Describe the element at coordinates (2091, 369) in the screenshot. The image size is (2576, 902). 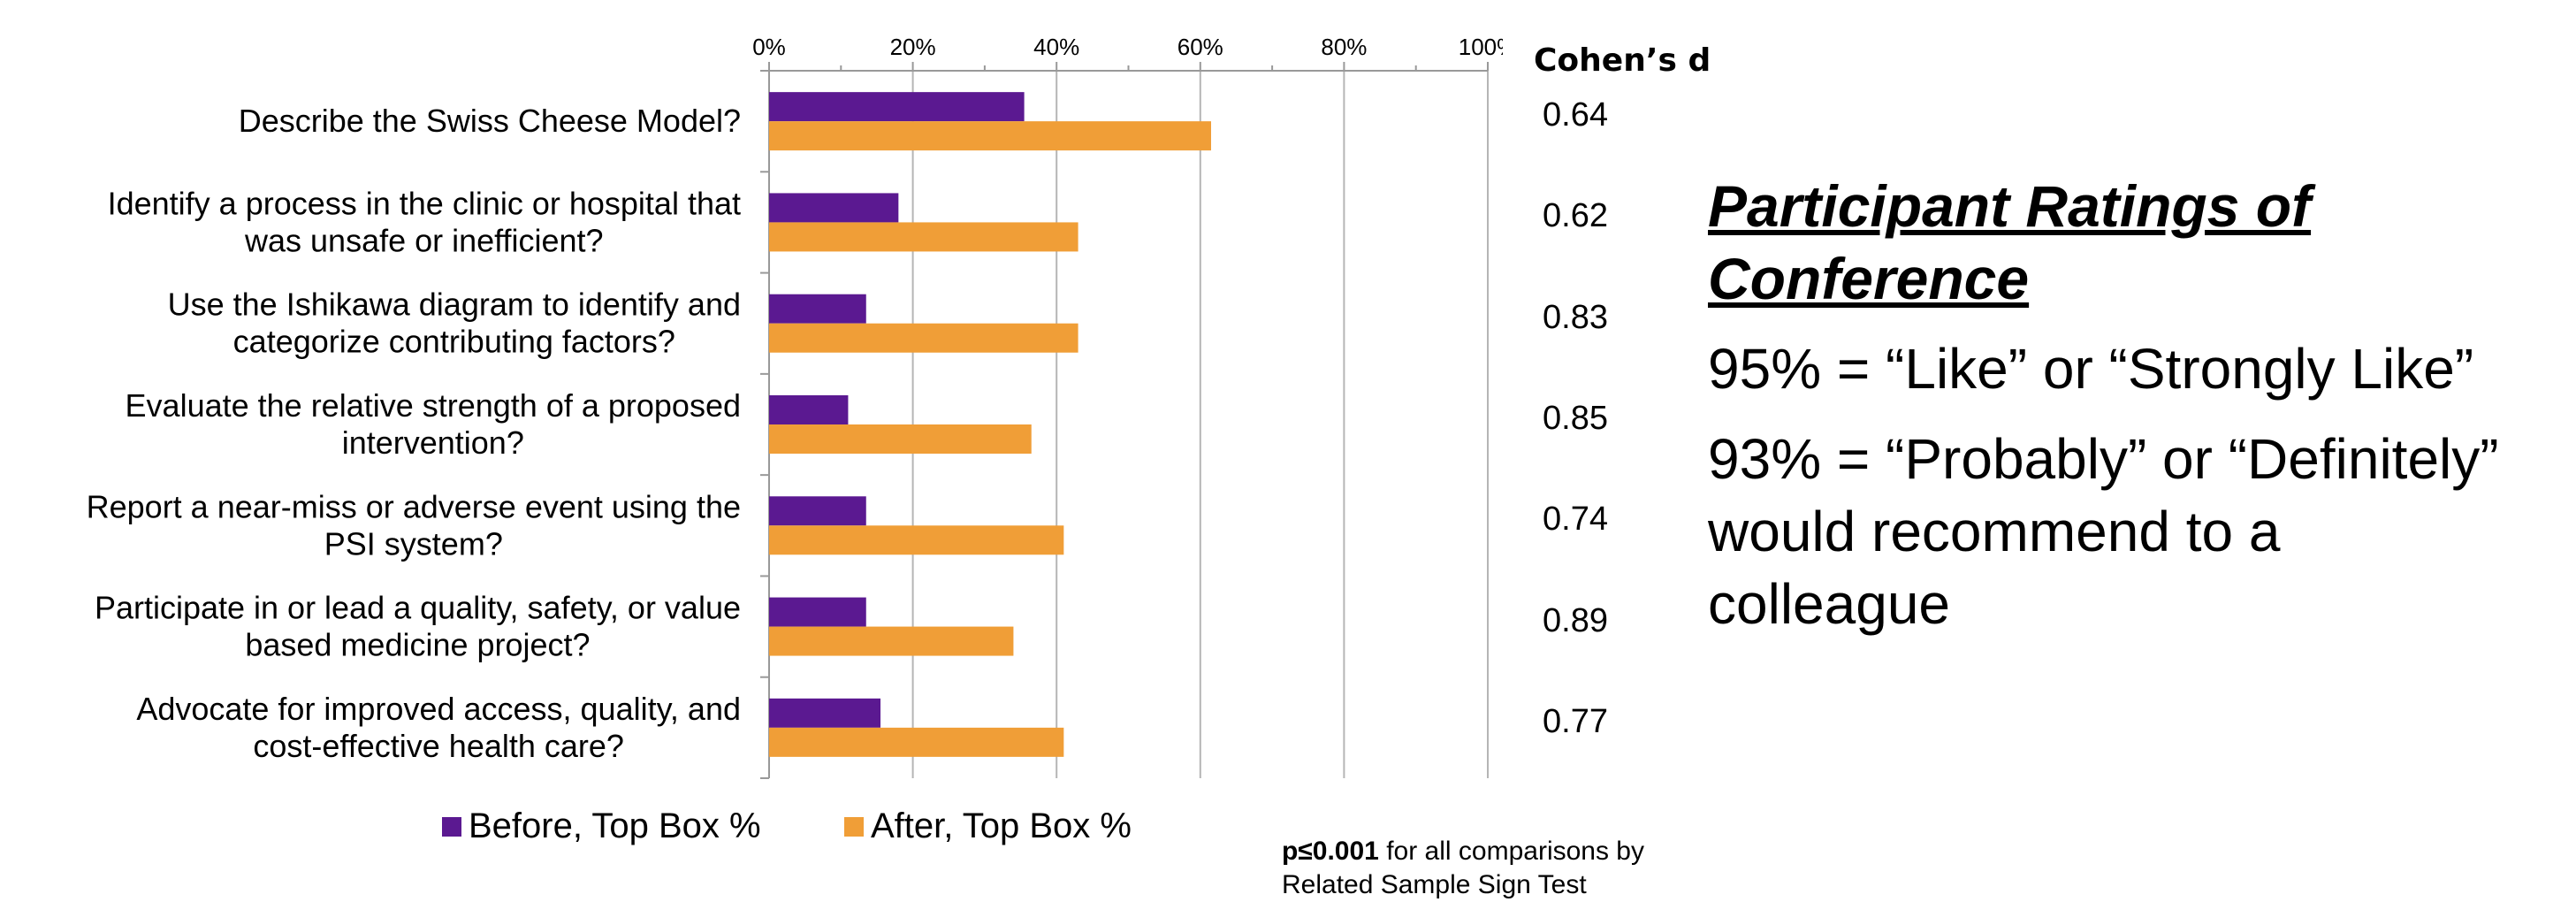
I see `ratings-stat-like: 95% = “Like” or “Strongly Like”` at that location.